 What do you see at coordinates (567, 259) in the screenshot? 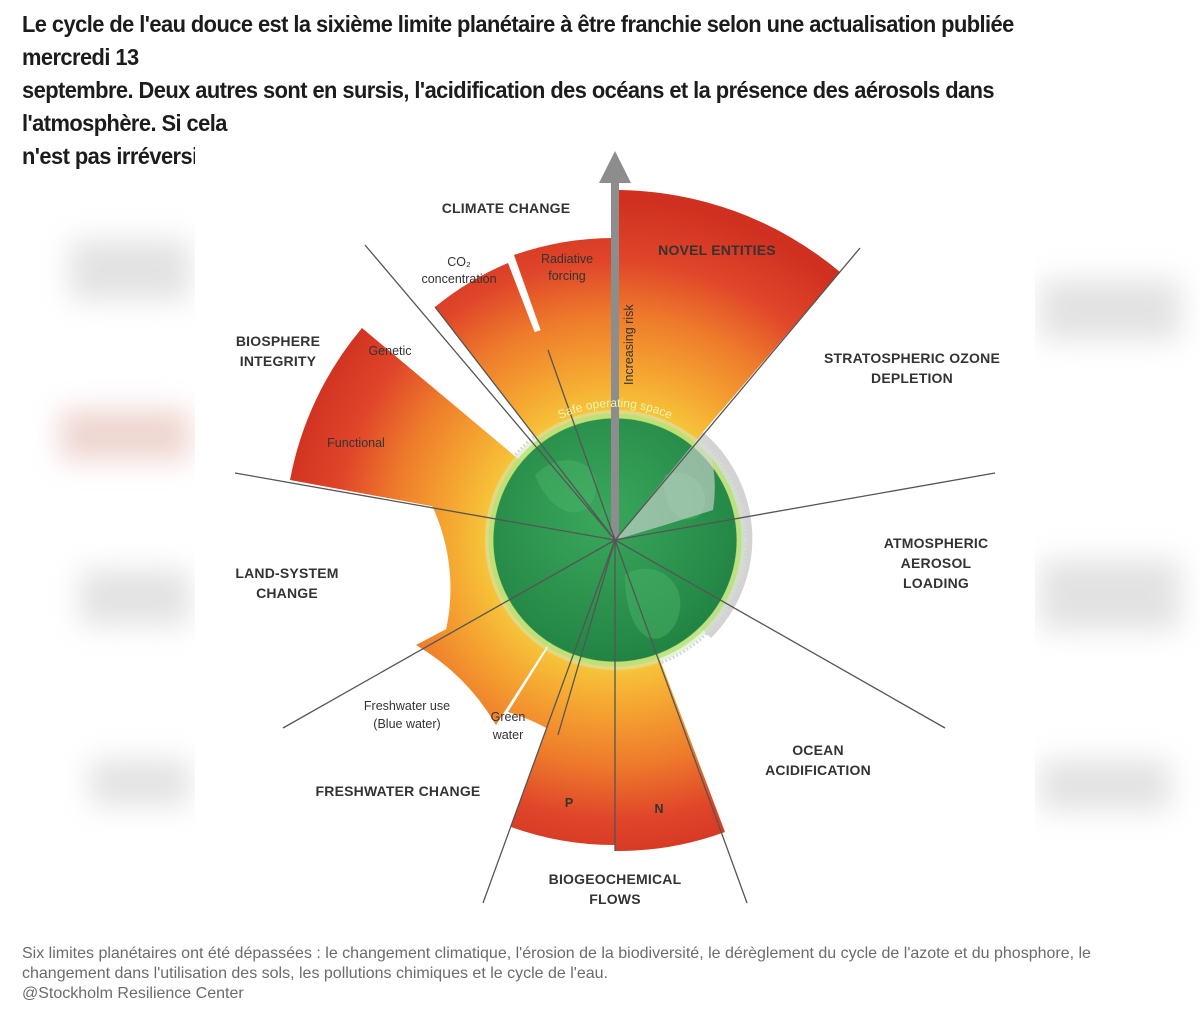
I see `label-radiative-1: Radiative` at bounding box center [567, 259].